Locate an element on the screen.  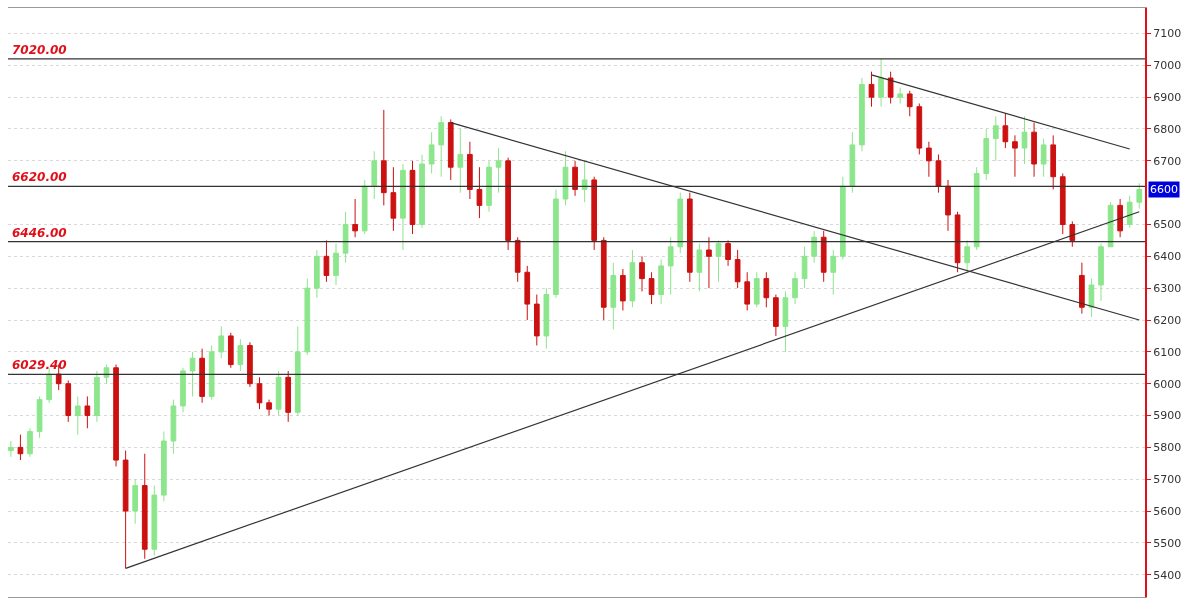
ref-line-label: 7020.00 is located at coordinates (39, 50).